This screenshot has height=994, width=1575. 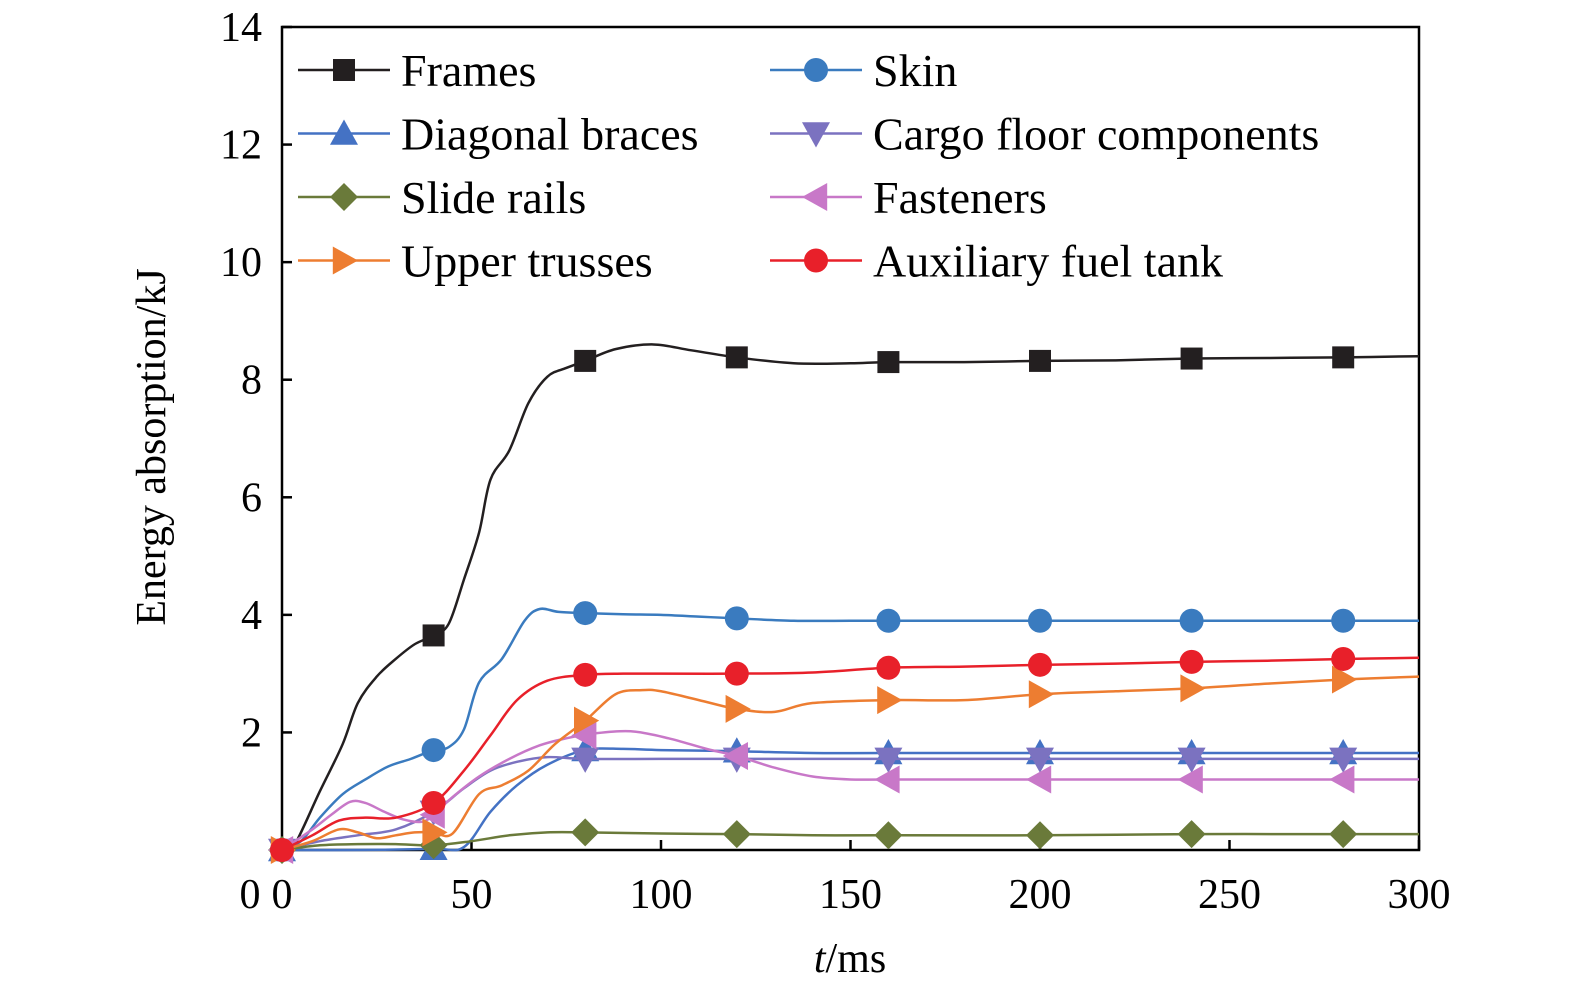 What do you see at coordinates (251, 616) in the screenshot?
I see `y-tick-label: 4` at bounding box center [251, 616].